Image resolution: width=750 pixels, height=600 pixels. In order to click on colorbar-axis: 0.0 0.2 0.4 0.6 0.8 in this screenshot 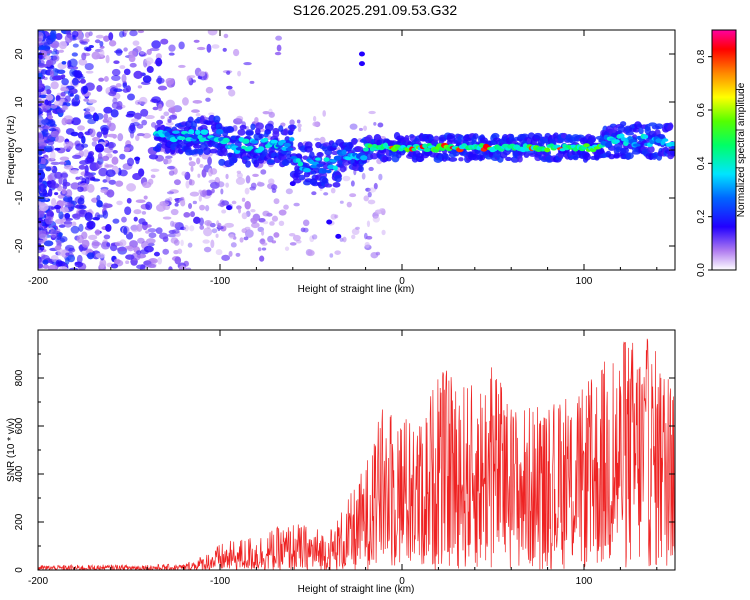, I will do `click(716, 153)`.